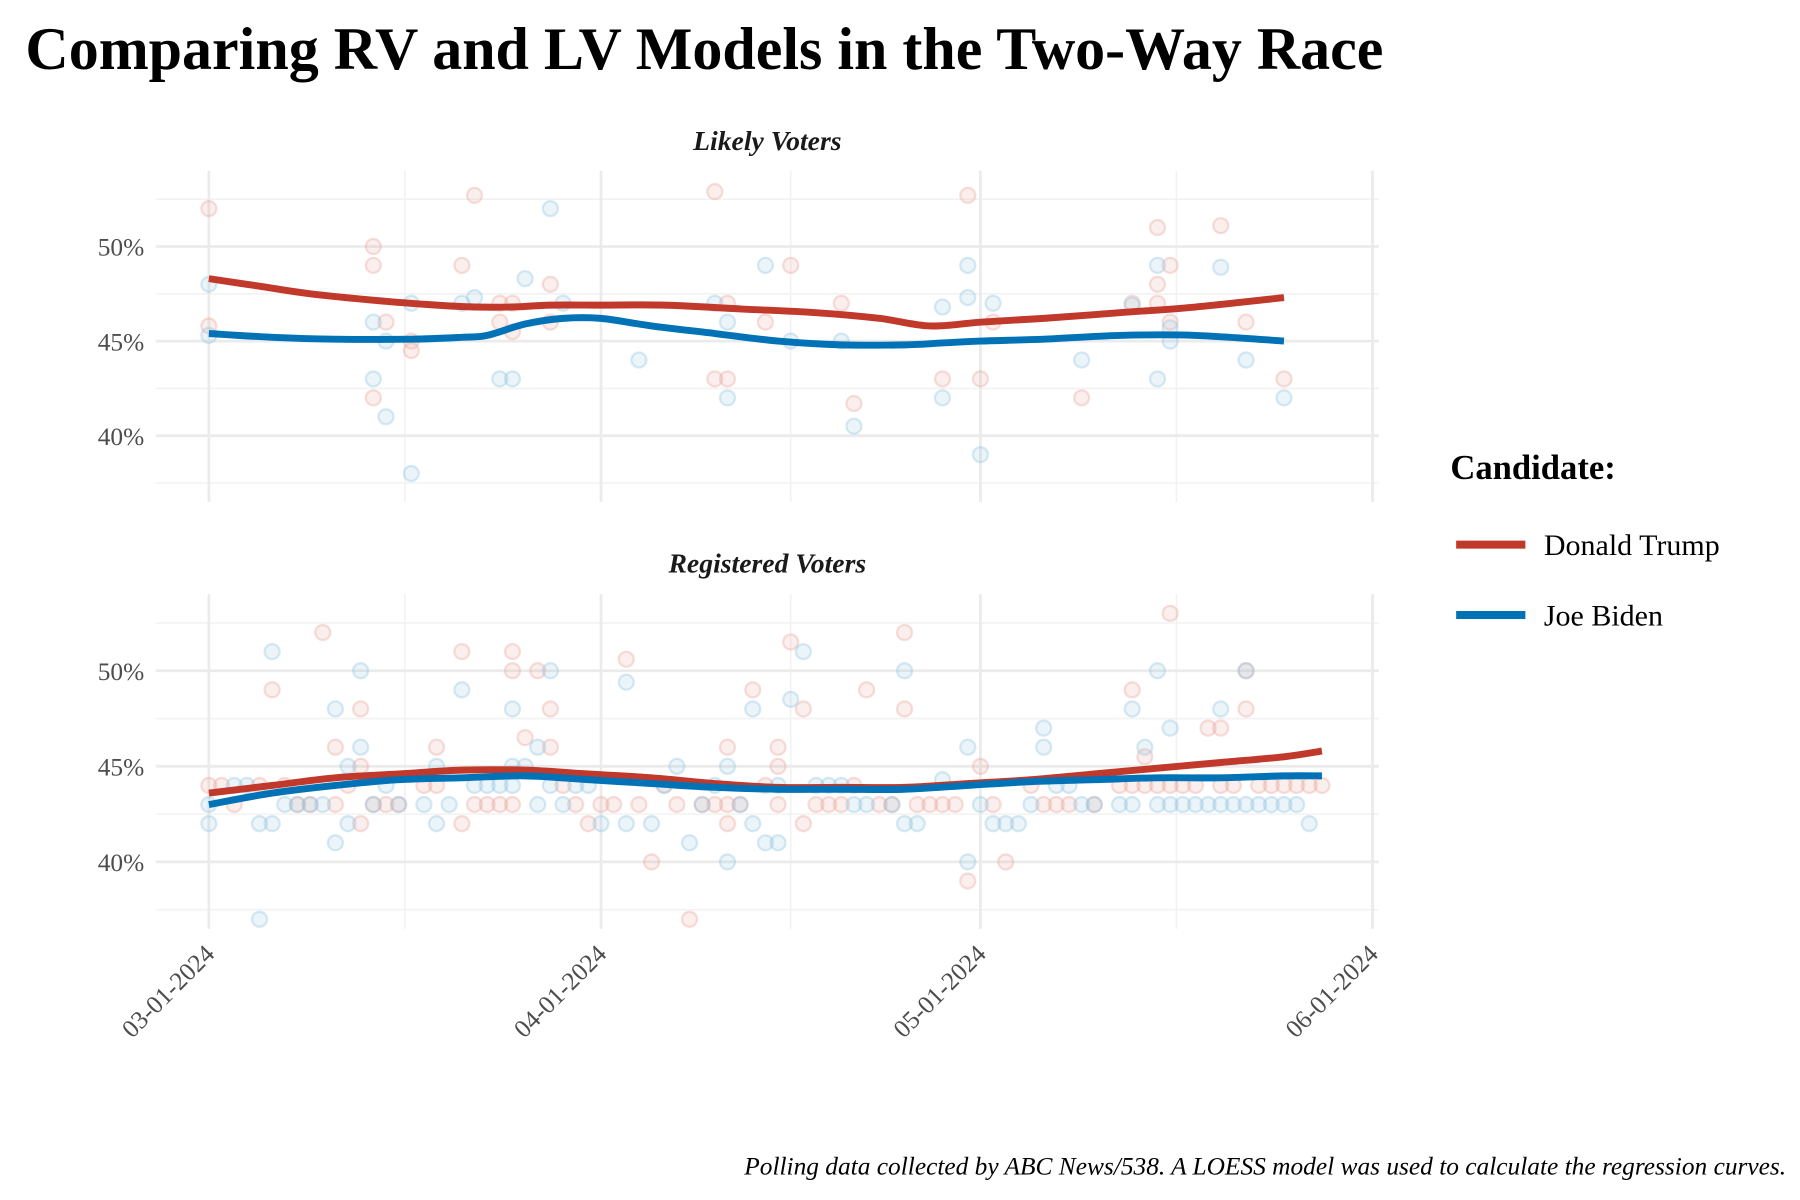 This screenshot has width=1800, height=1200. Describe the element at coordinates (940, 992) in the screenshot. I see `x-tick-label: 05-01-2024` at that location.